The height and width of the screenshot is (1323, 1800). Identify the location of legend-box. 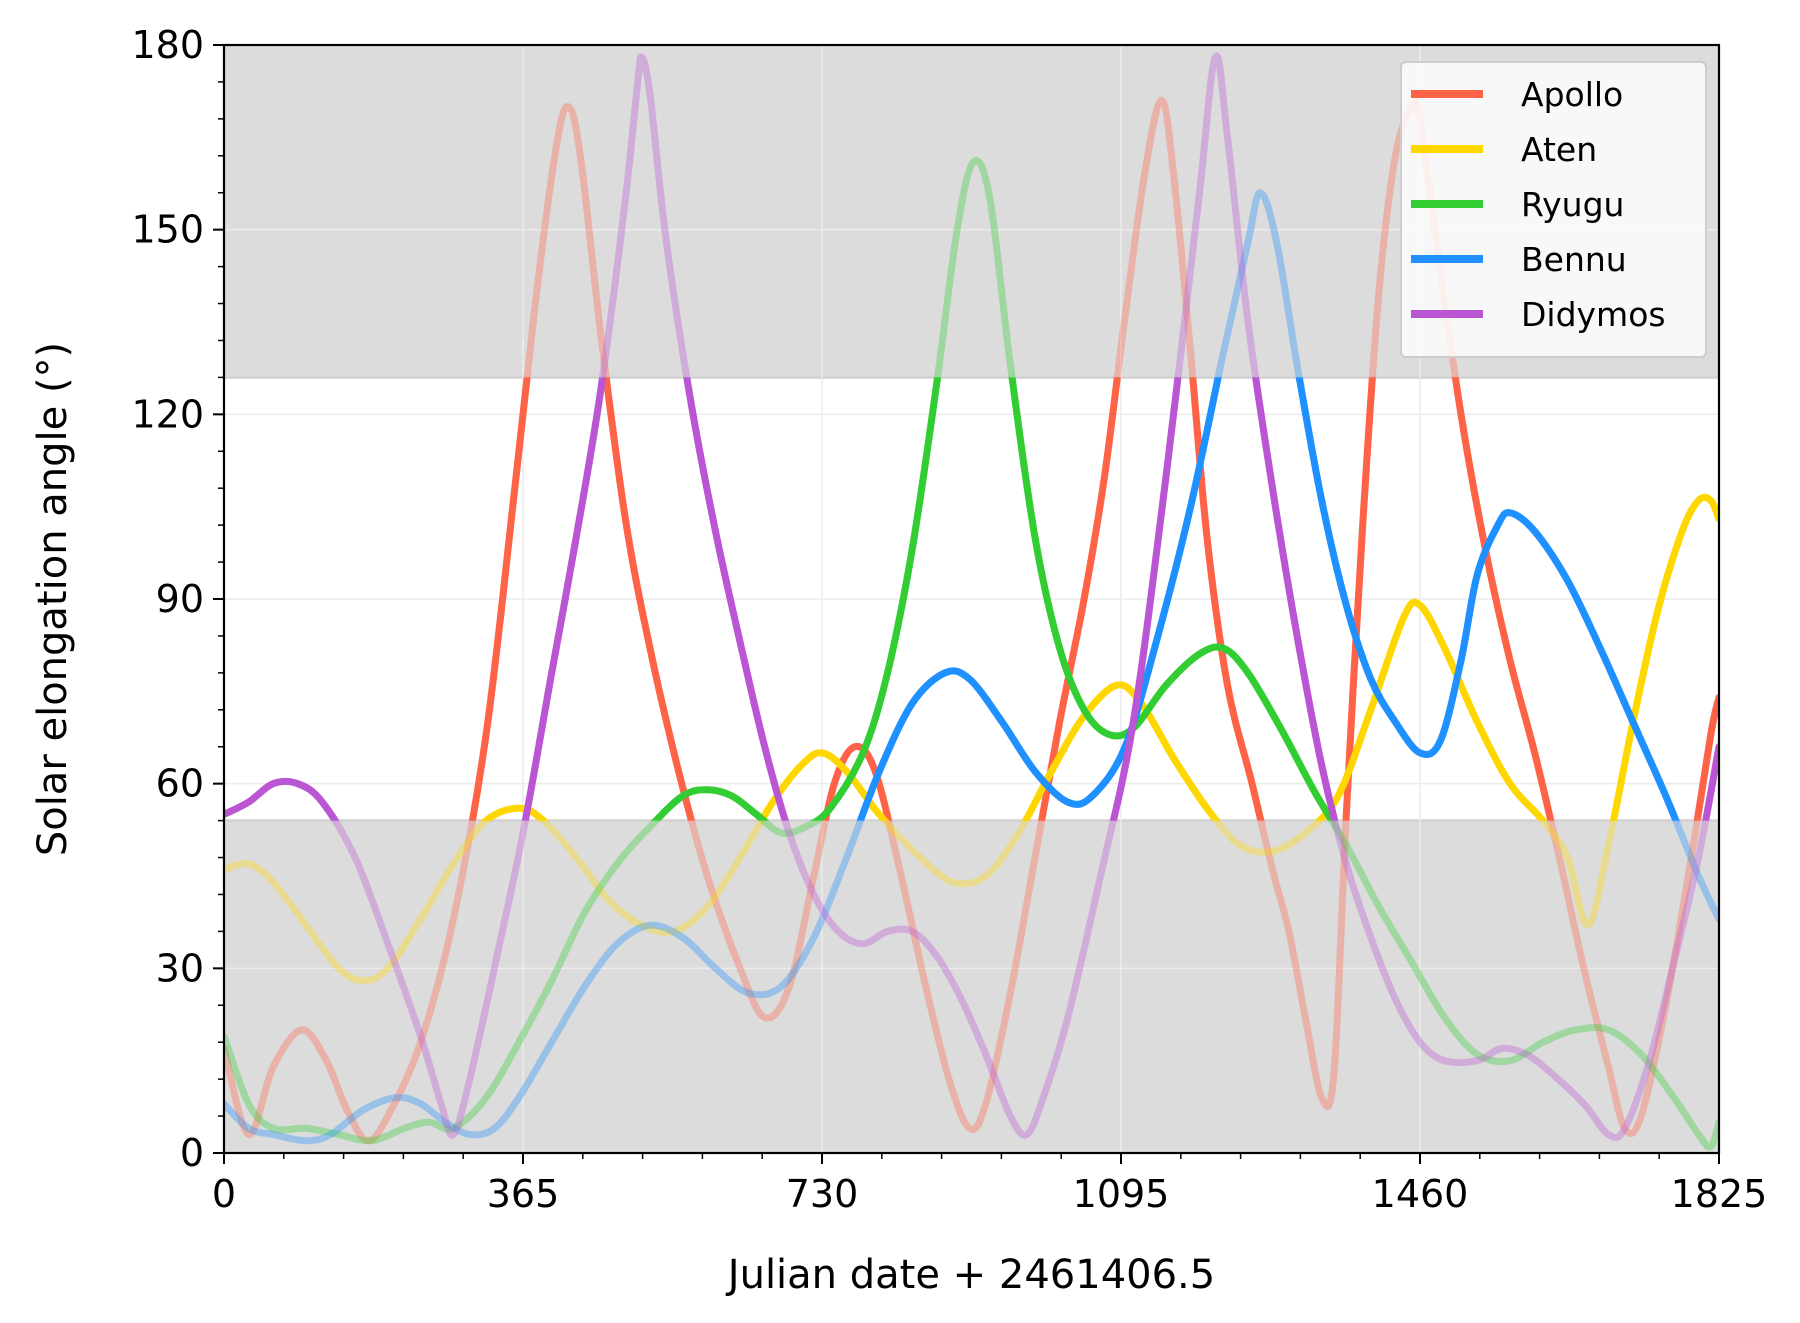
(1553, 209).